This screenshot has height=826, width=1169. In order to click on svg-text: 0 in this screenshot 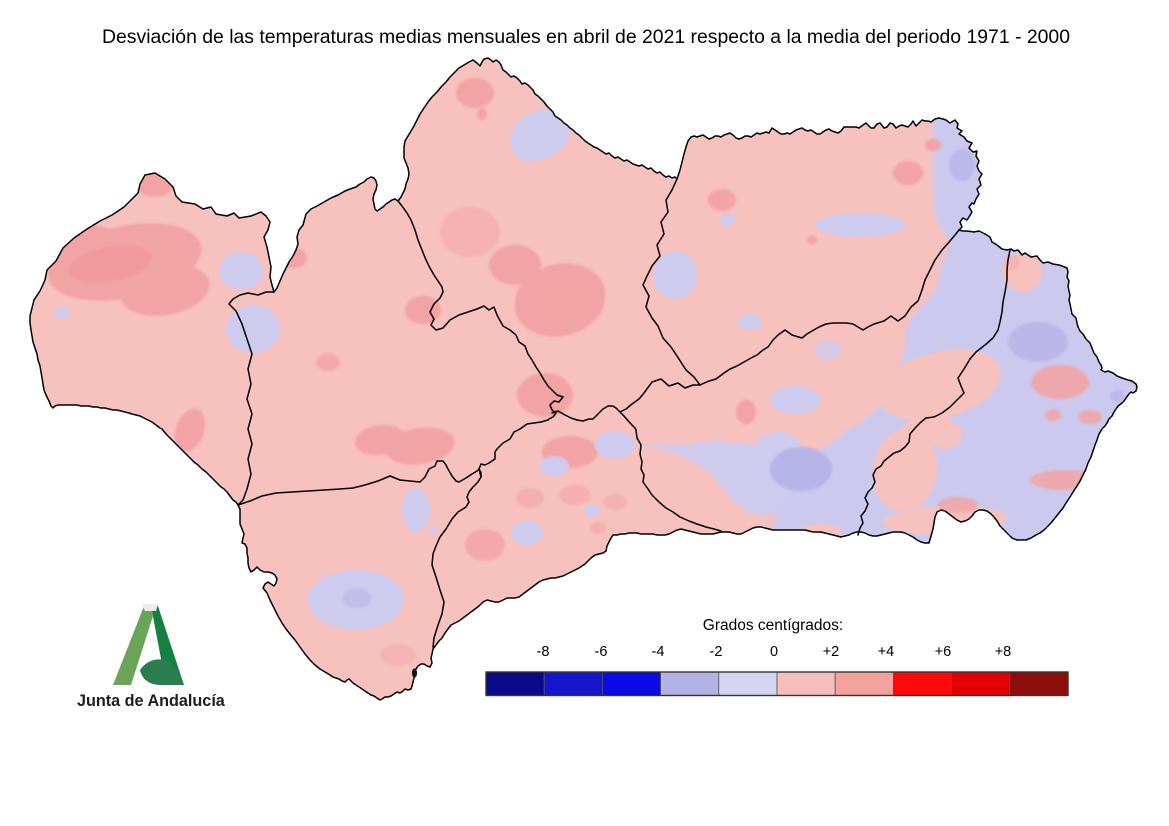, I will do `click(774, 652)`.